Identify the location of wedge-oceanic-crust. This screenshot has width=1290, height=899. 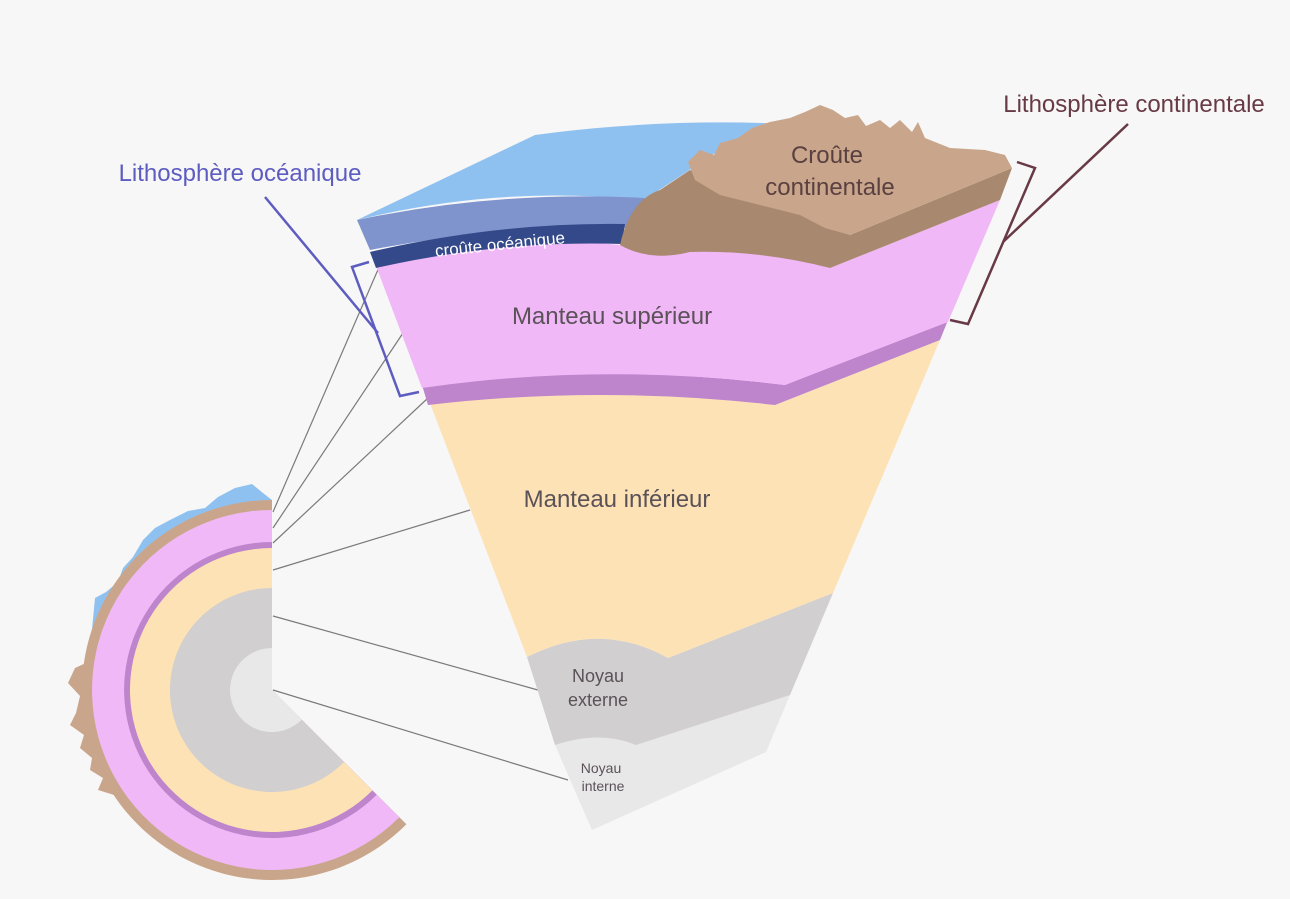
(497, 245).